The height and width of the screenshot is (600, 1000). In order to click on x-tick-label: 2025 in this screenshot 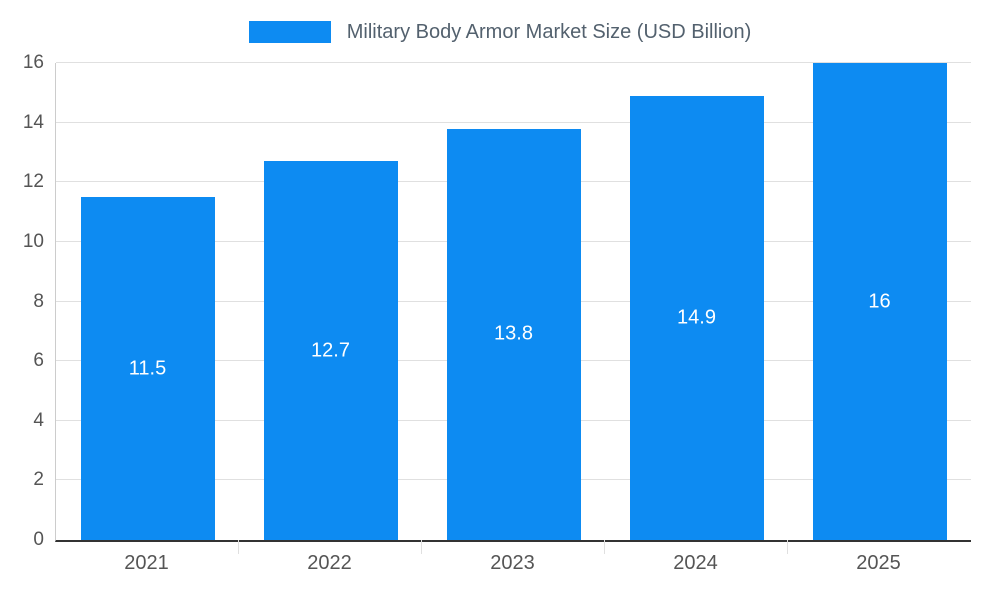, I will do `click(878, 563)`.